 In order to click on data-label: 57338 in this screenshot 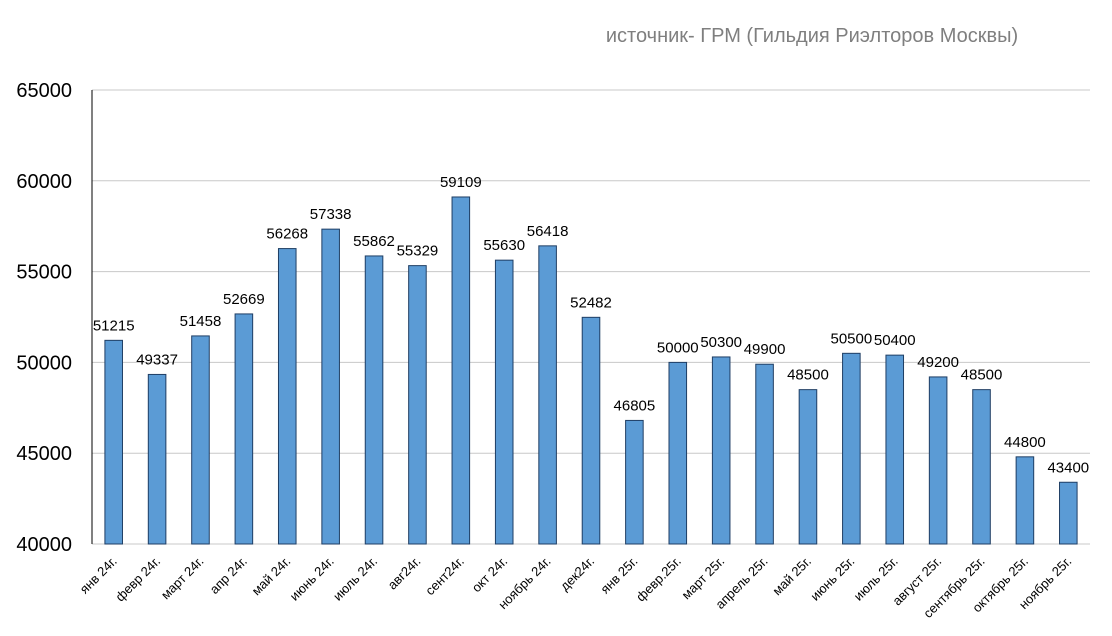, I will do `click(331, 214)`.